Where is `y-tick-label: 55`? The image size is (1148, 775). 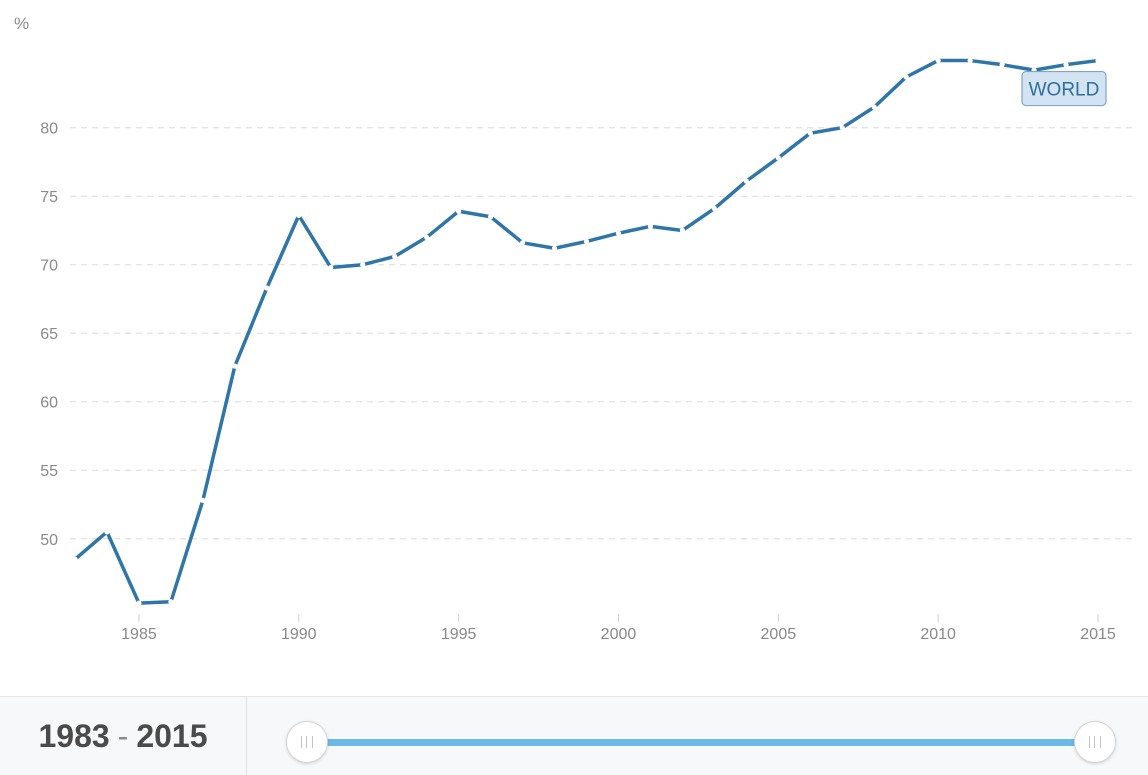 y-tick-label: 55 is located at coordinates (49, 471).